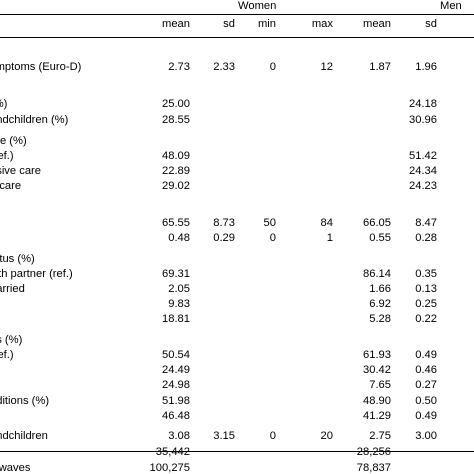  What do you see at coordinates (426, 436) in the screenshot?
I see `table-cell: 3.00` at bounding box center [426, 436].